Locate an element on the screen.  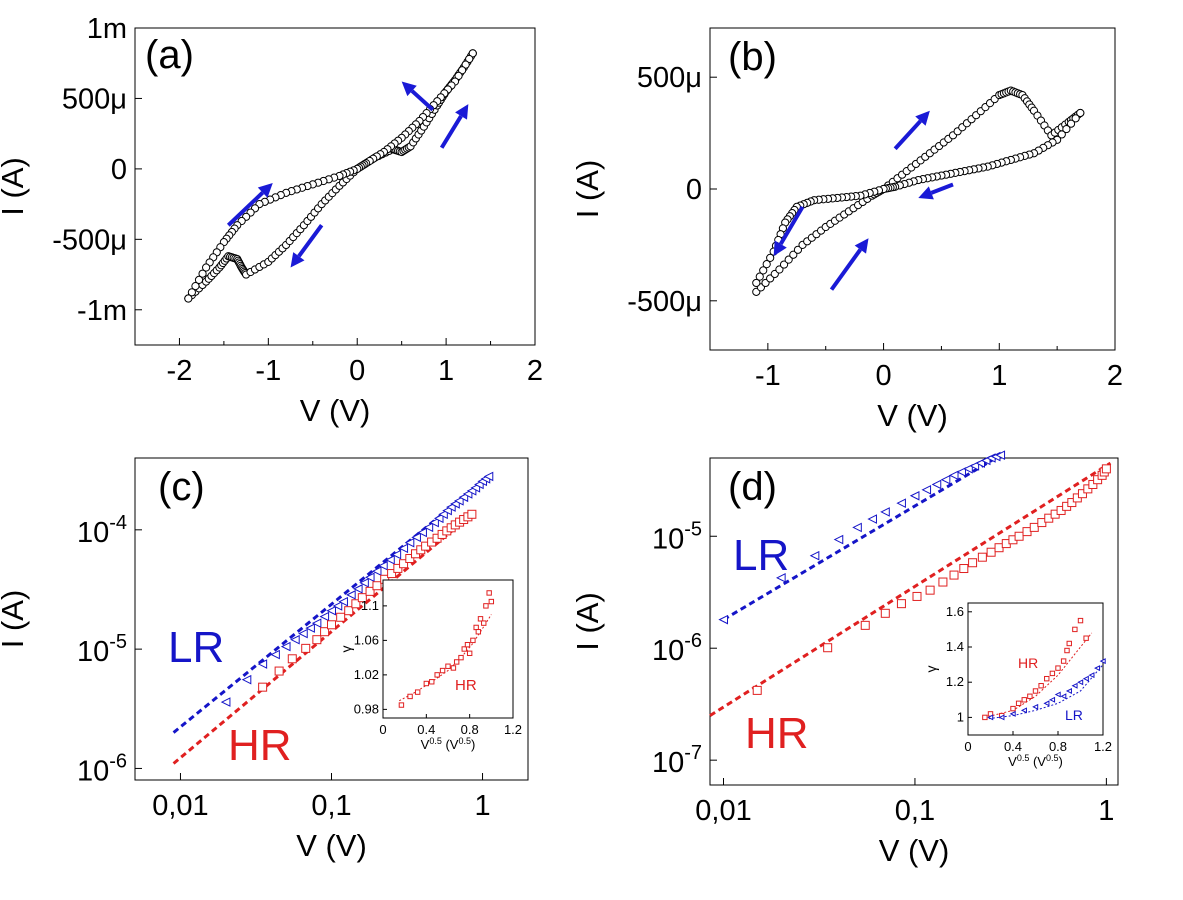
x-tick-label: 0,01 is located at coordinates (180, 806).